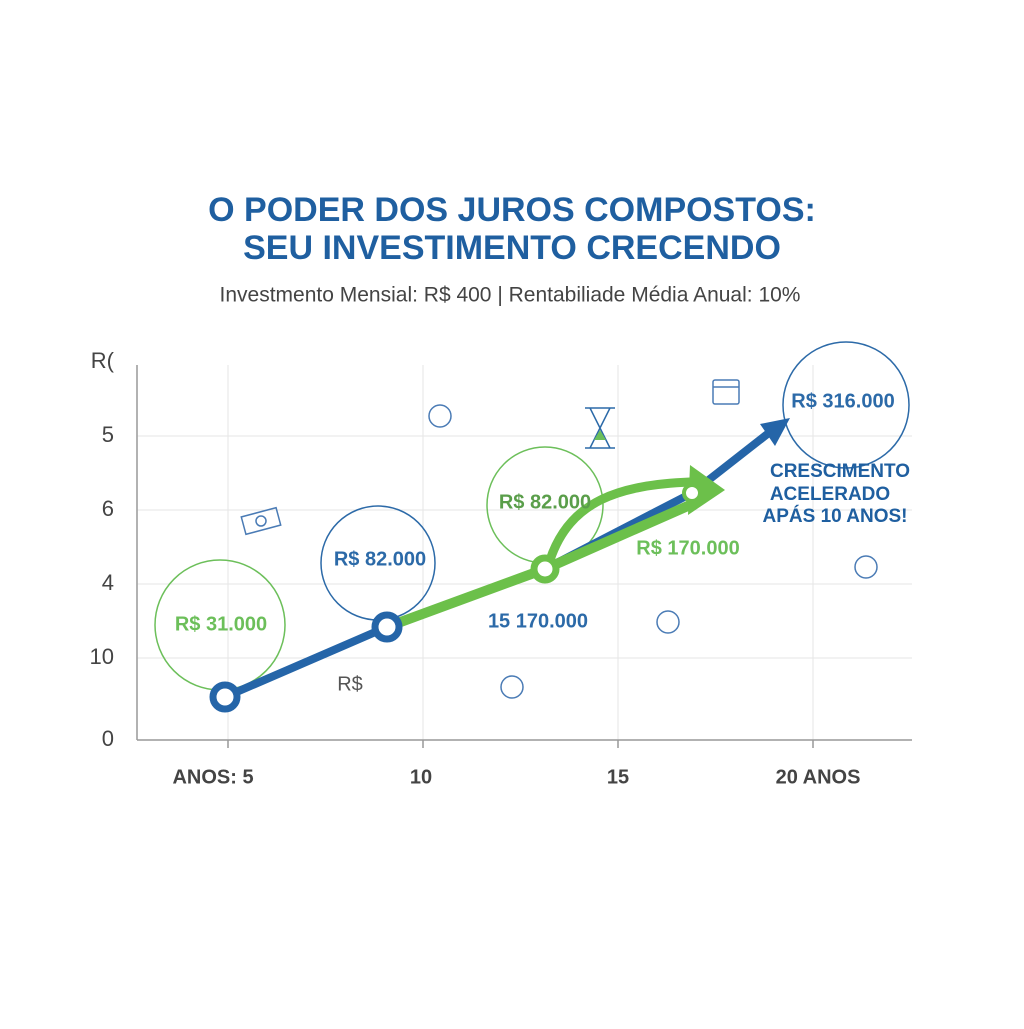 This screenshot has height=1029, width=1024. I want to click on annotation-line: ACELERADO, so click(830, 494).